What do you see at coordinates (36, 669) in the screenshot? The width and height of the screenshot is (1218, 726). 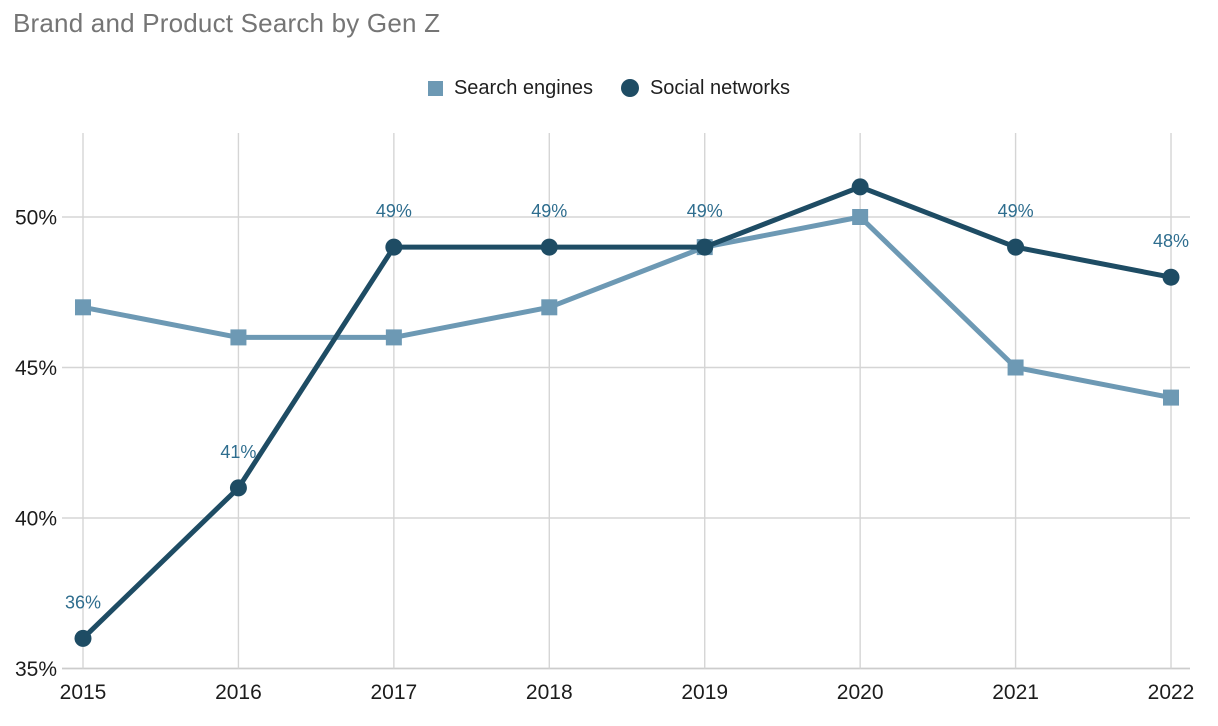 I see `y-tick-label: 35%` at bounding box center [36, 669].